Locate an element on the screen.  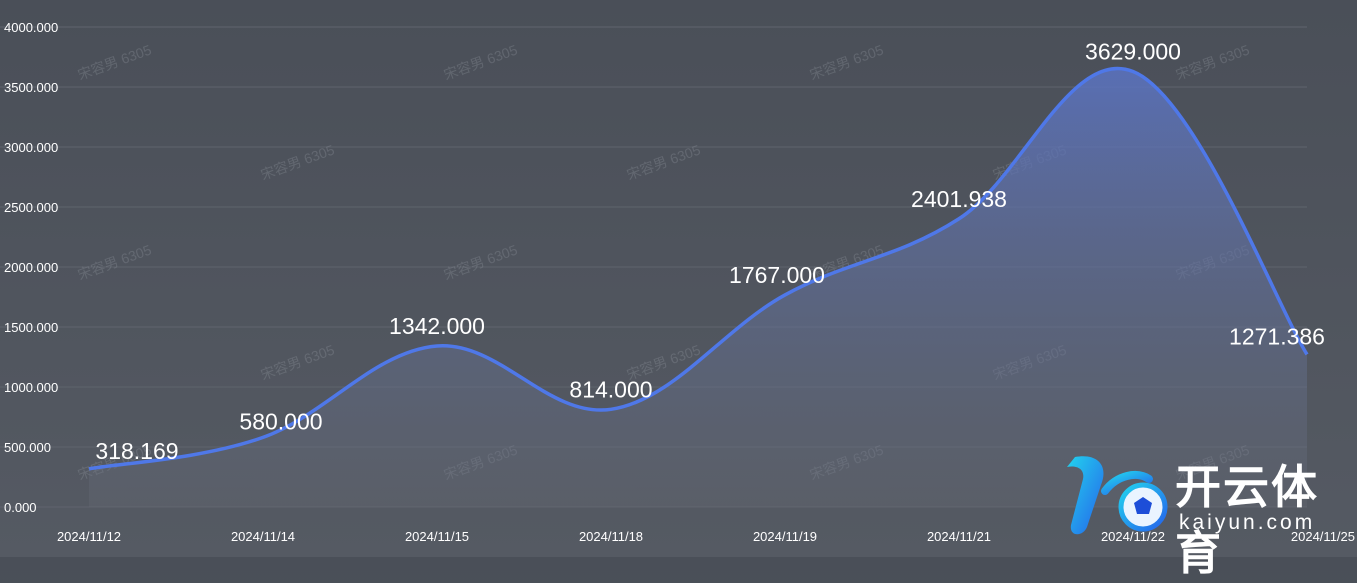
logo-url: kaiyun.com is located at coordinates (1247, 522).